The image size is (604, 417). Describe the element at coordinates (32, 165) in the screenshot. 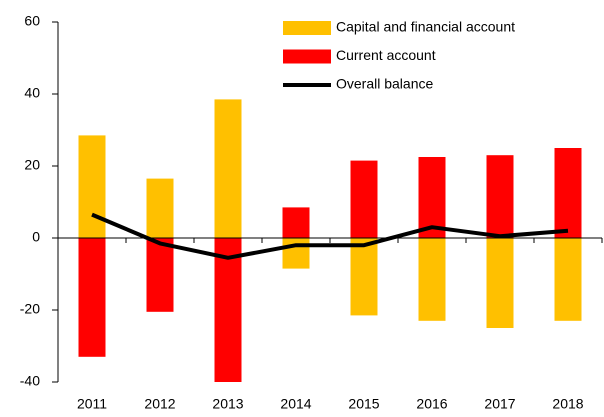

I see `y-tick-label: 20` at that location.